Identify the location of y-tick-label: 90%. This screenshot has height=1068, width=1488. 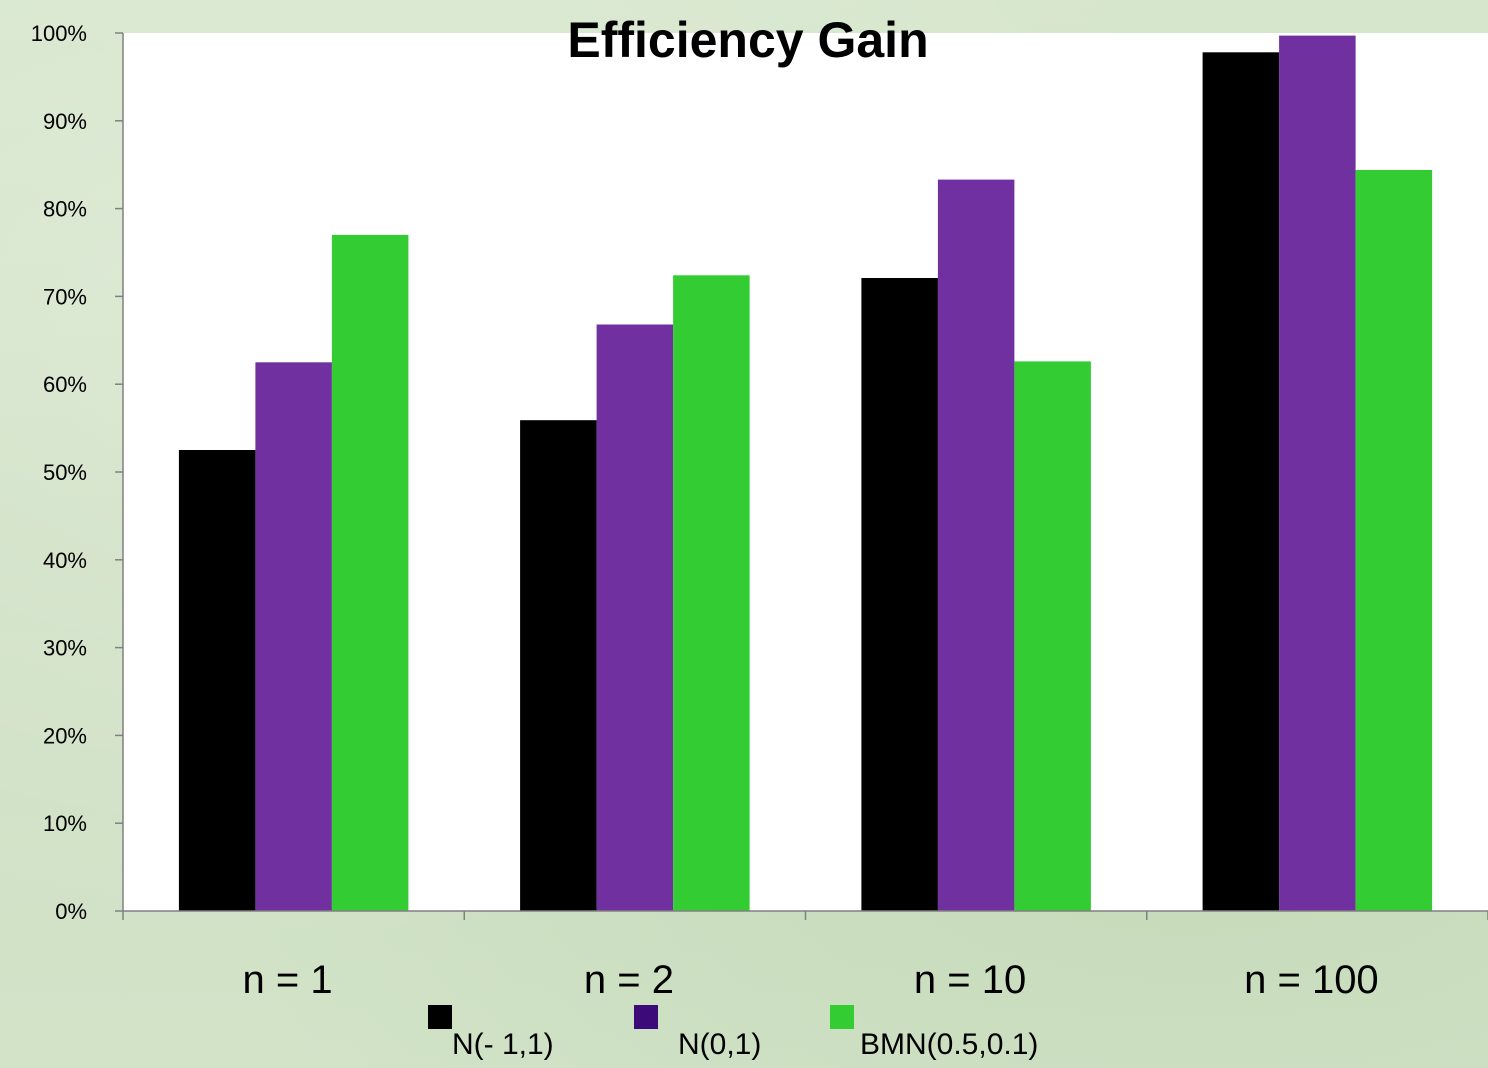
(65, 121).